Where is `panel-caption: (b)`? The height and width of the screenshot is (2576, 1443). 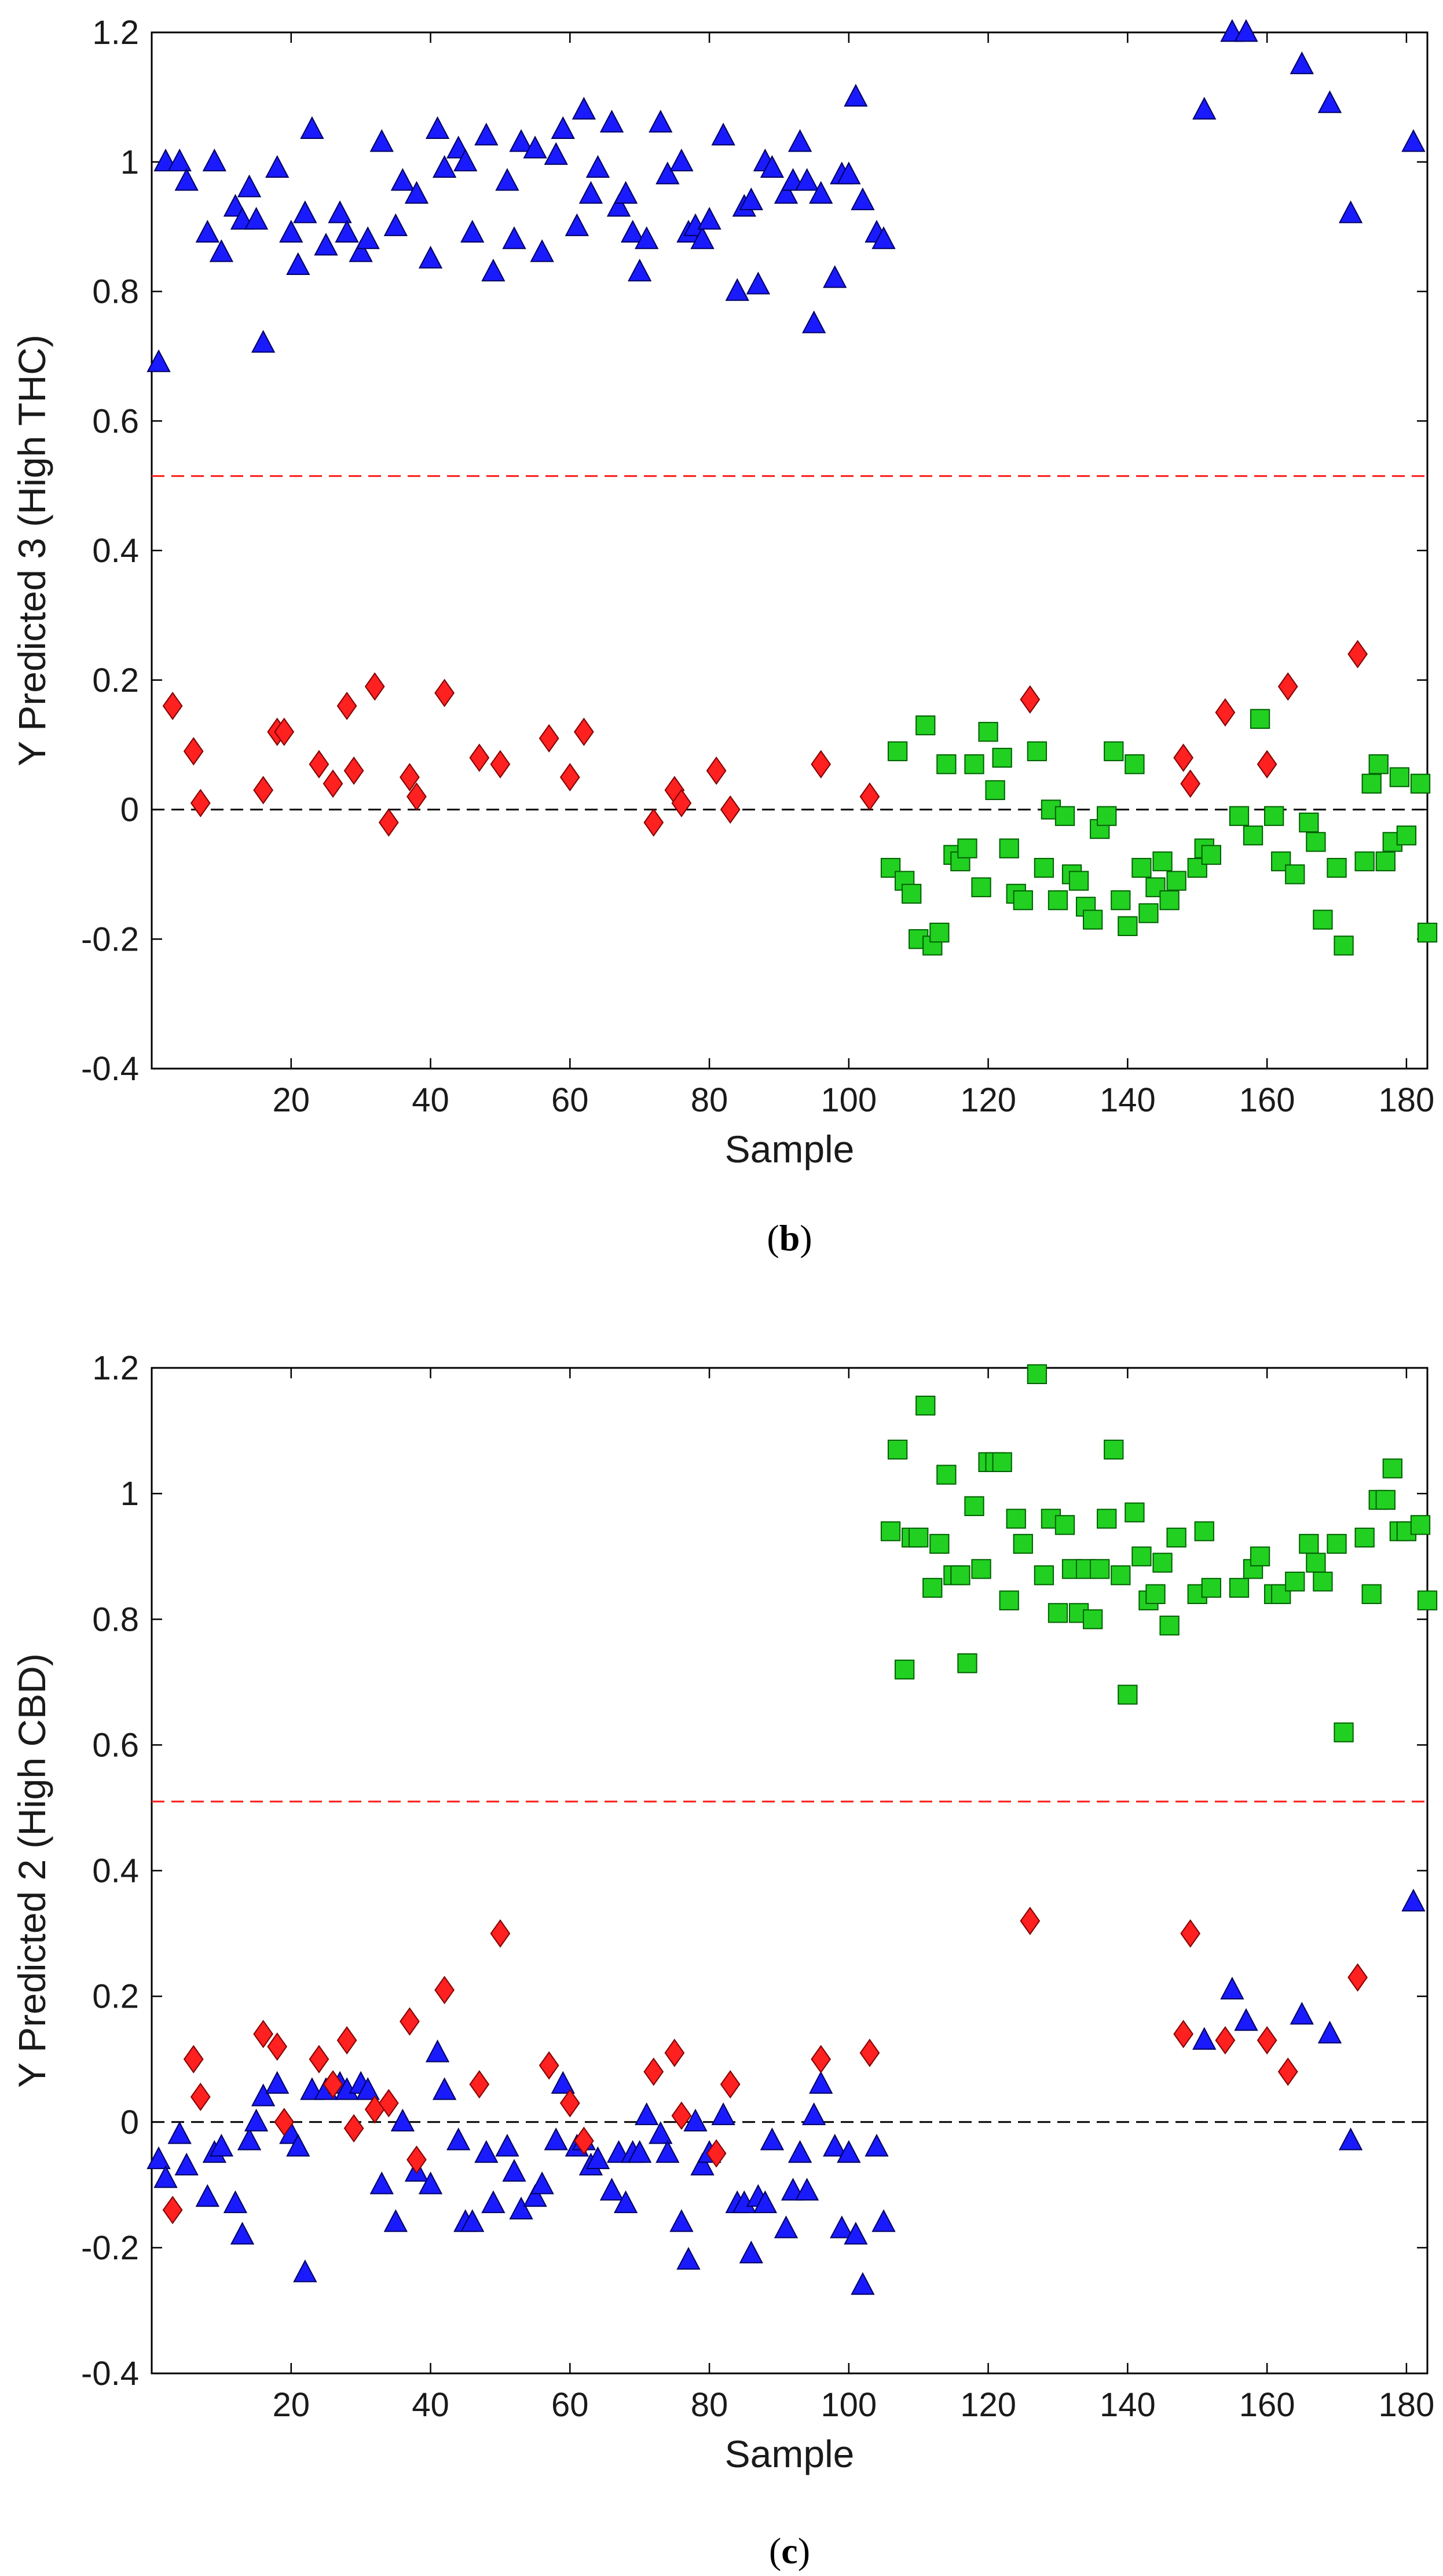 panel-caption: (b) is located at coordinates (789, 1237).